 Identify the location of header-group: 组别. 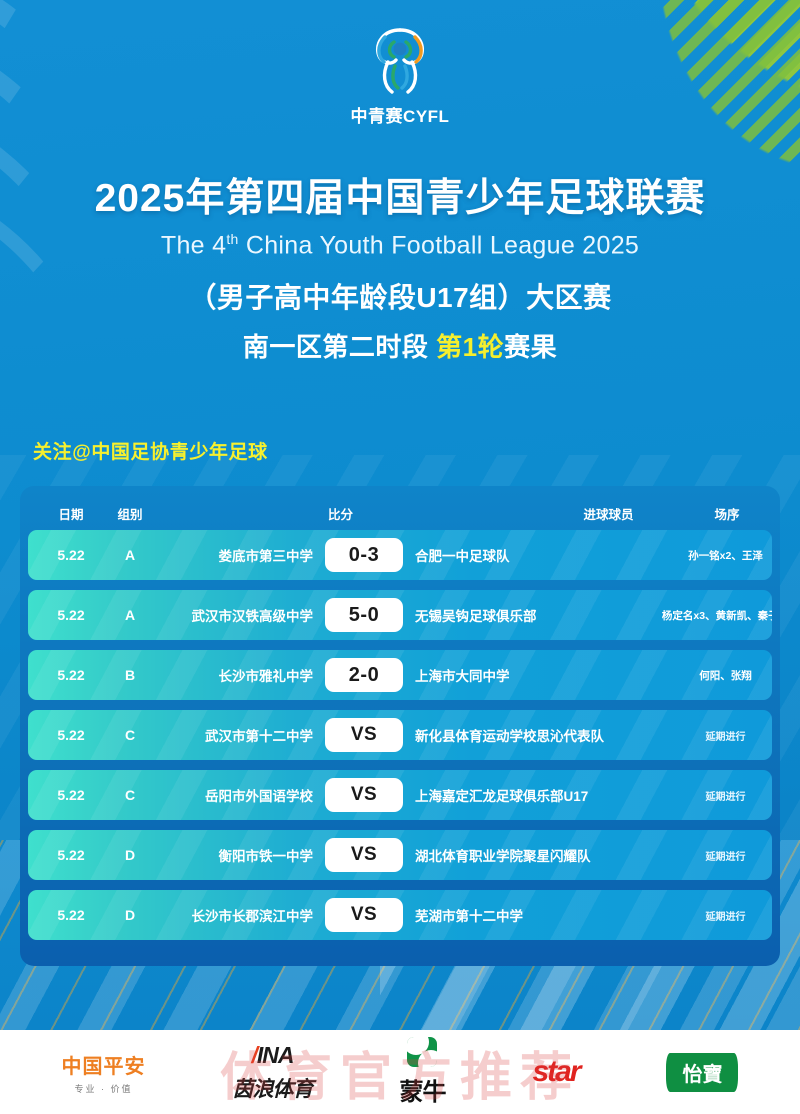
(130, 514).